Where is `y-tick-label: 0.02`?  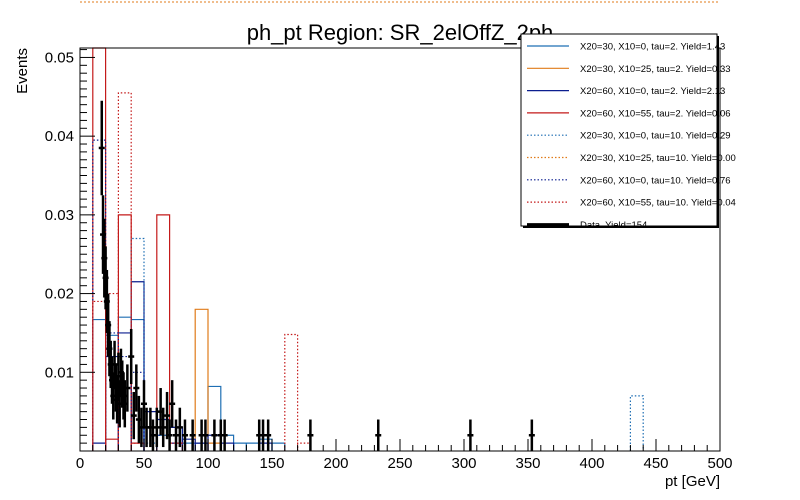
y-tick-label: 0.02 is located at coordinates (59, 294).